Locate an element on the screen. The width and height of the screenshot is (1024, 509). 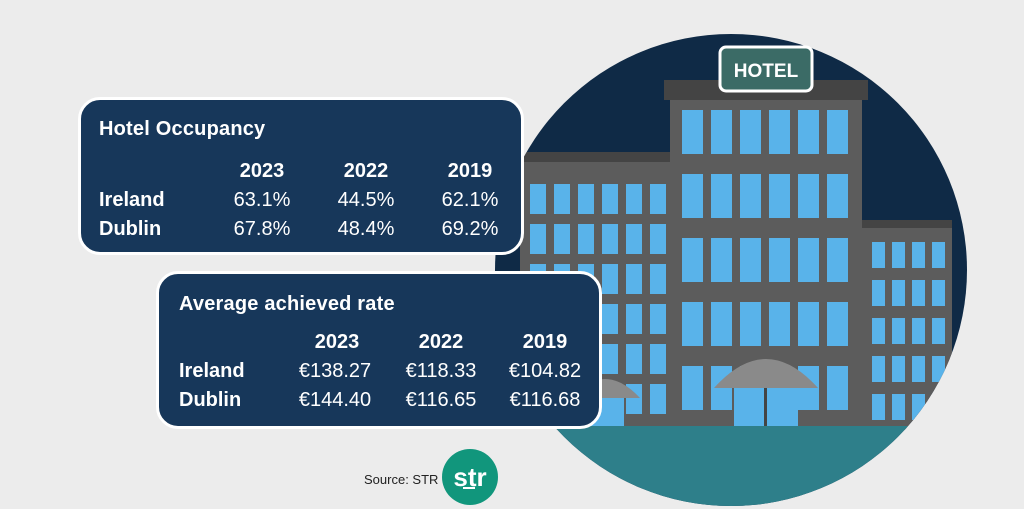
str-logo-underline is located at coordinates (469, 488).